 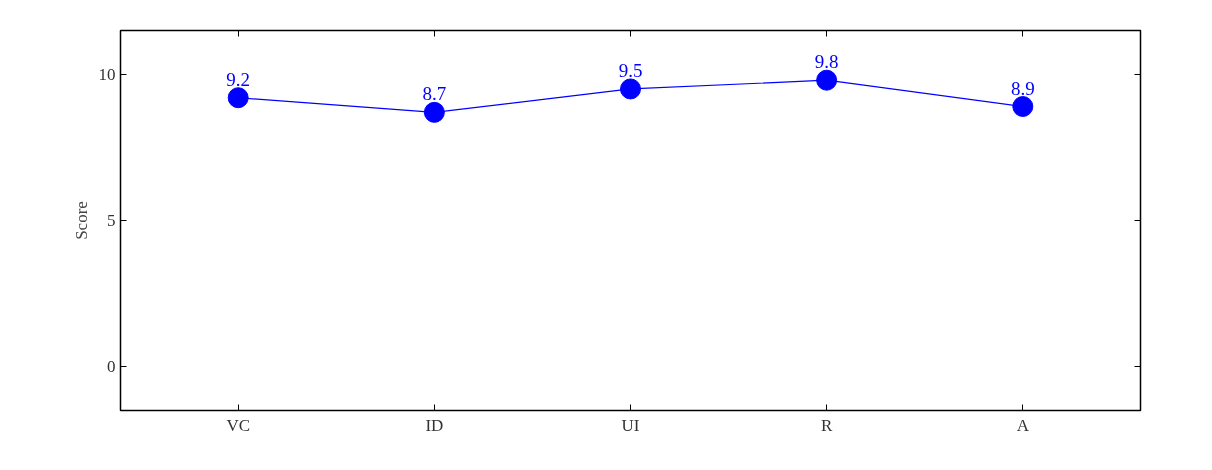 What do you see at coordinates (238, 425) in the screenshot?
I see `x-tick-label: VC` at bounding box center [238, 425].